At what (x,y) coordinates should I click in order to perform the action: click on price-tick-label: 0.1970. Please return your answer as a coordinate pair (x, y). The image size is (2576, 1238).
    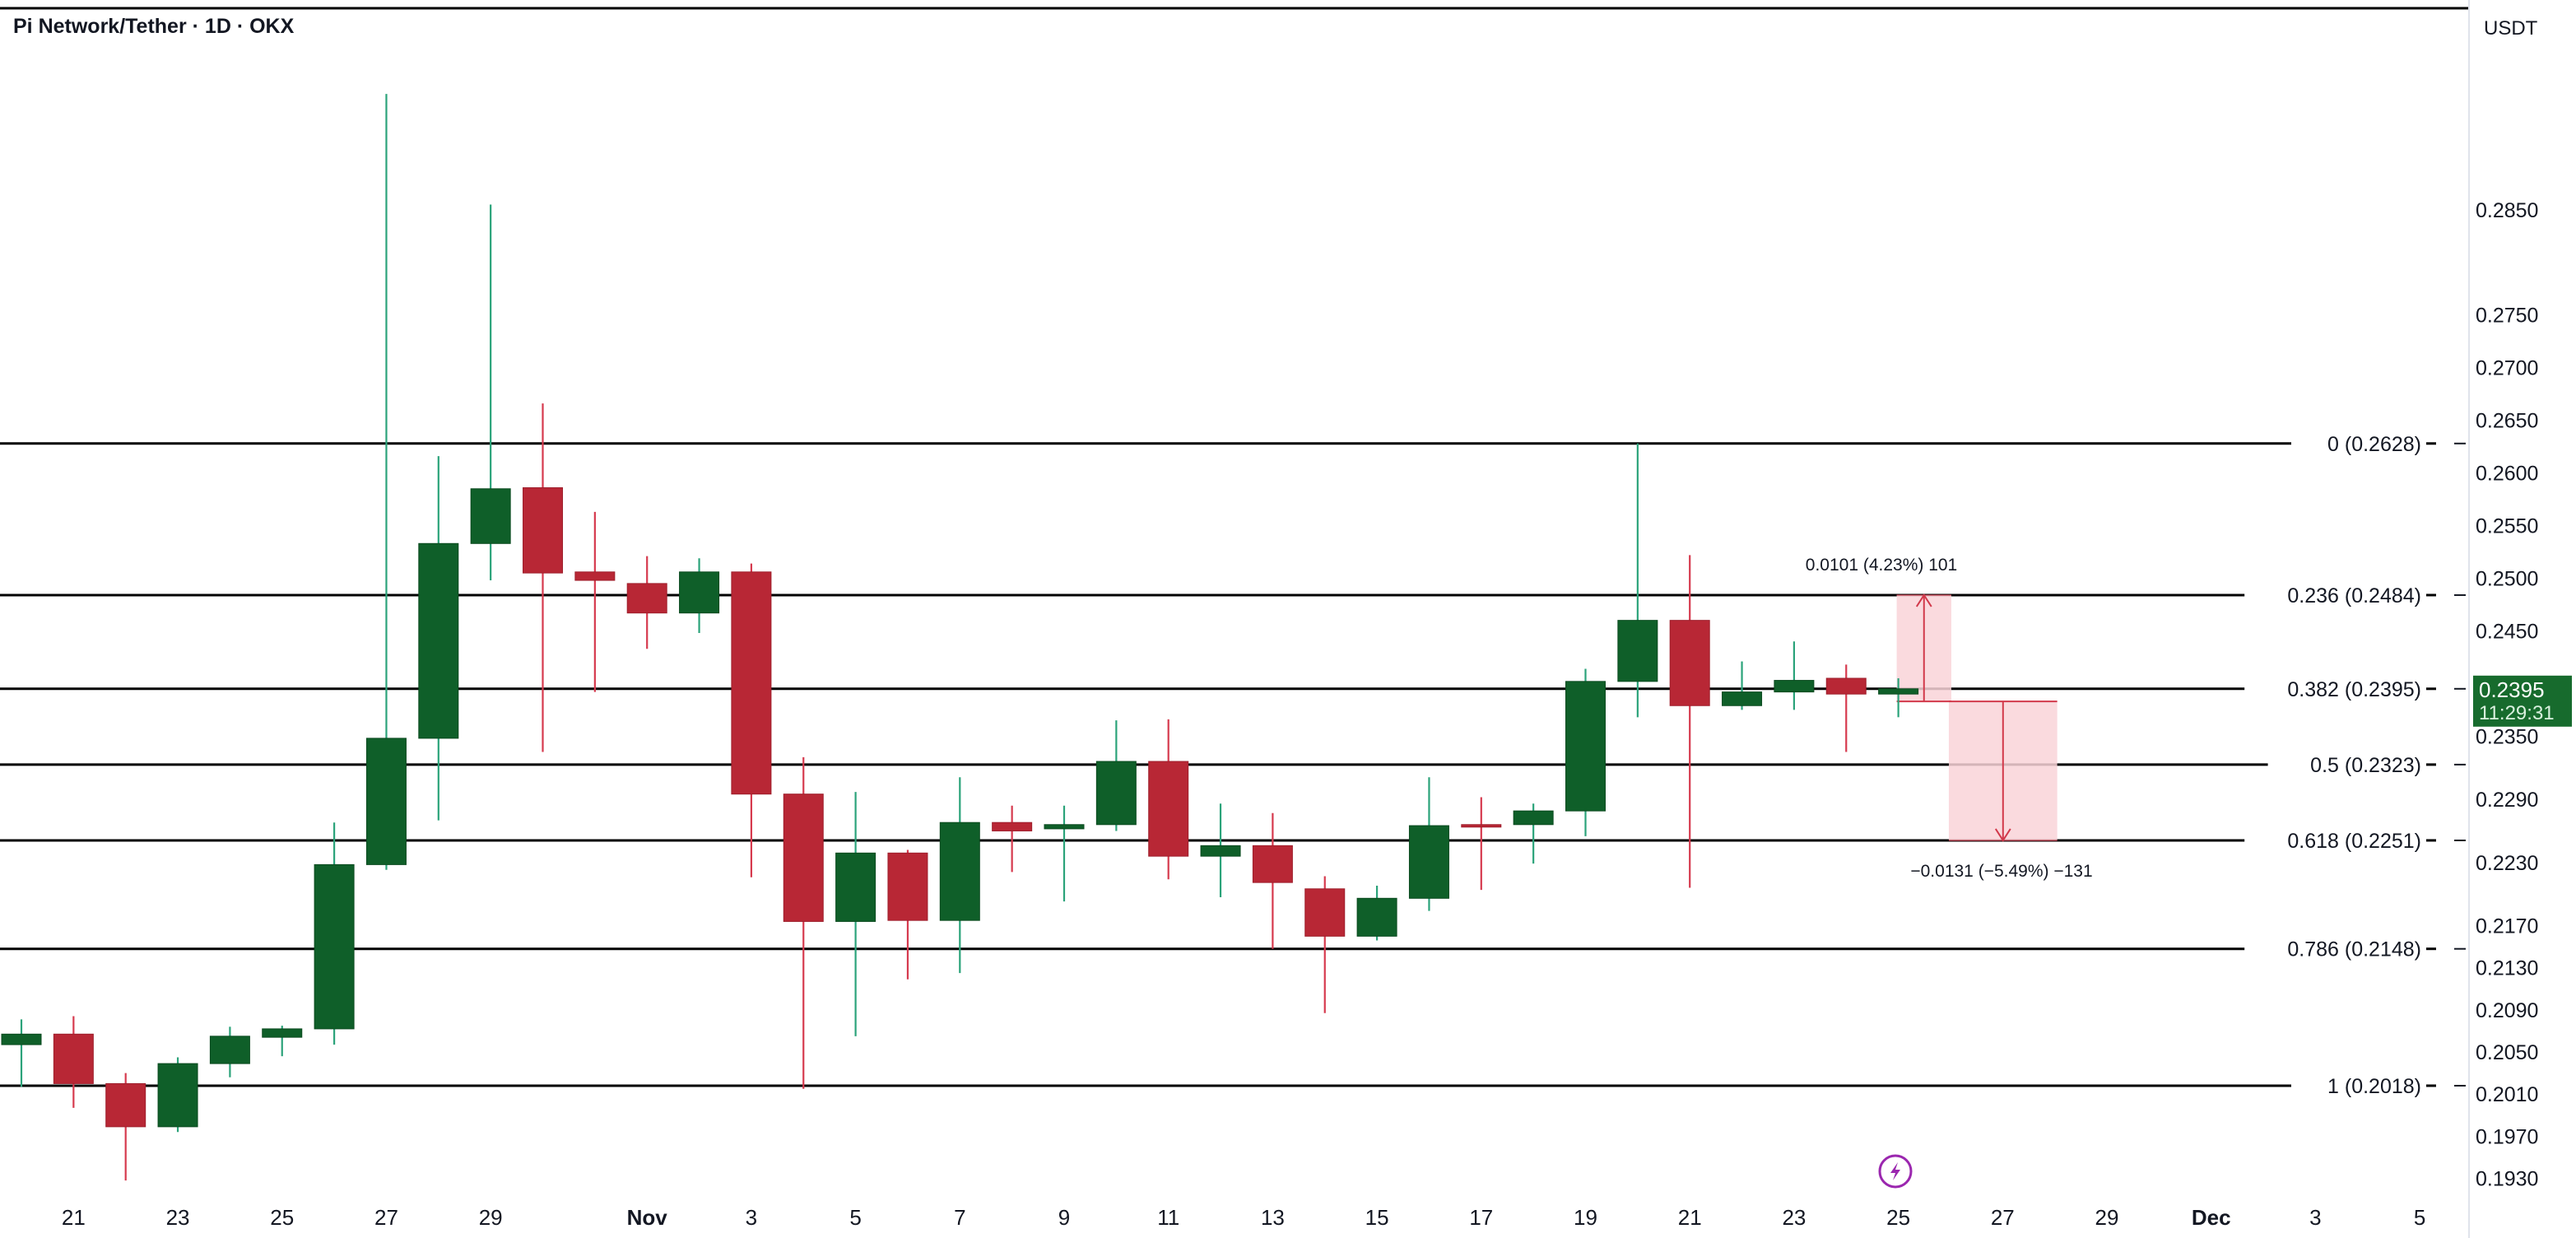
    Looking at the image, I should click on (2507, 1136).